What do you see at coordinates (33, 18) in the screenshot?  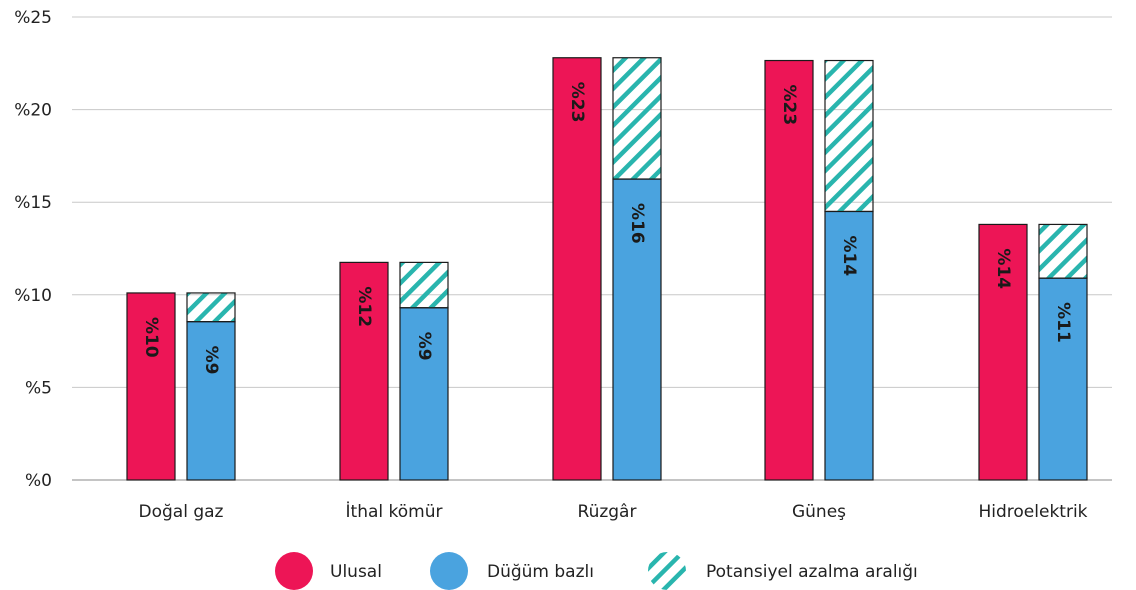 I see `y-tick-label-5: %25` at bounding box center [33, 18].